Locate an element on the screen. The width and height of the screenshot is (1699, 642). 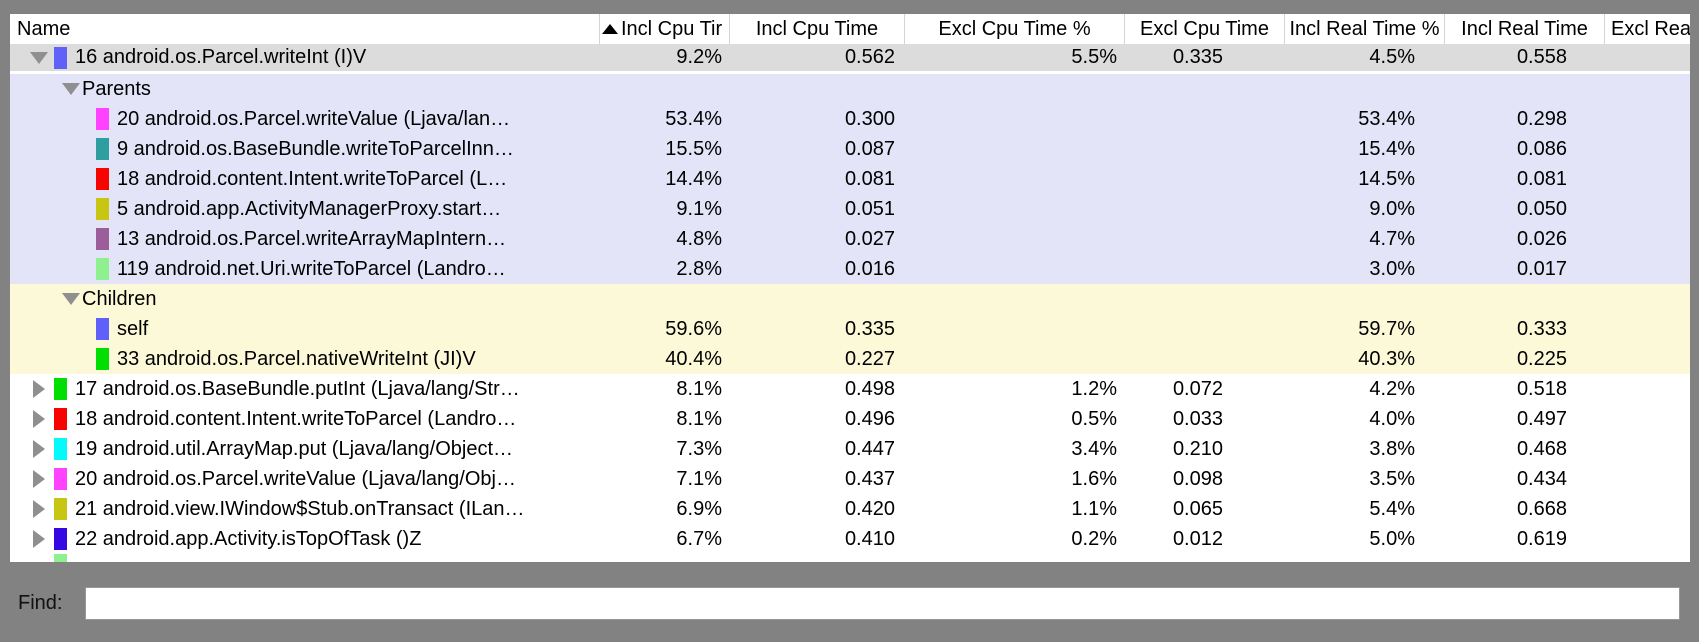
value-cell: 0.298 is located at coordinates (1541, 118).